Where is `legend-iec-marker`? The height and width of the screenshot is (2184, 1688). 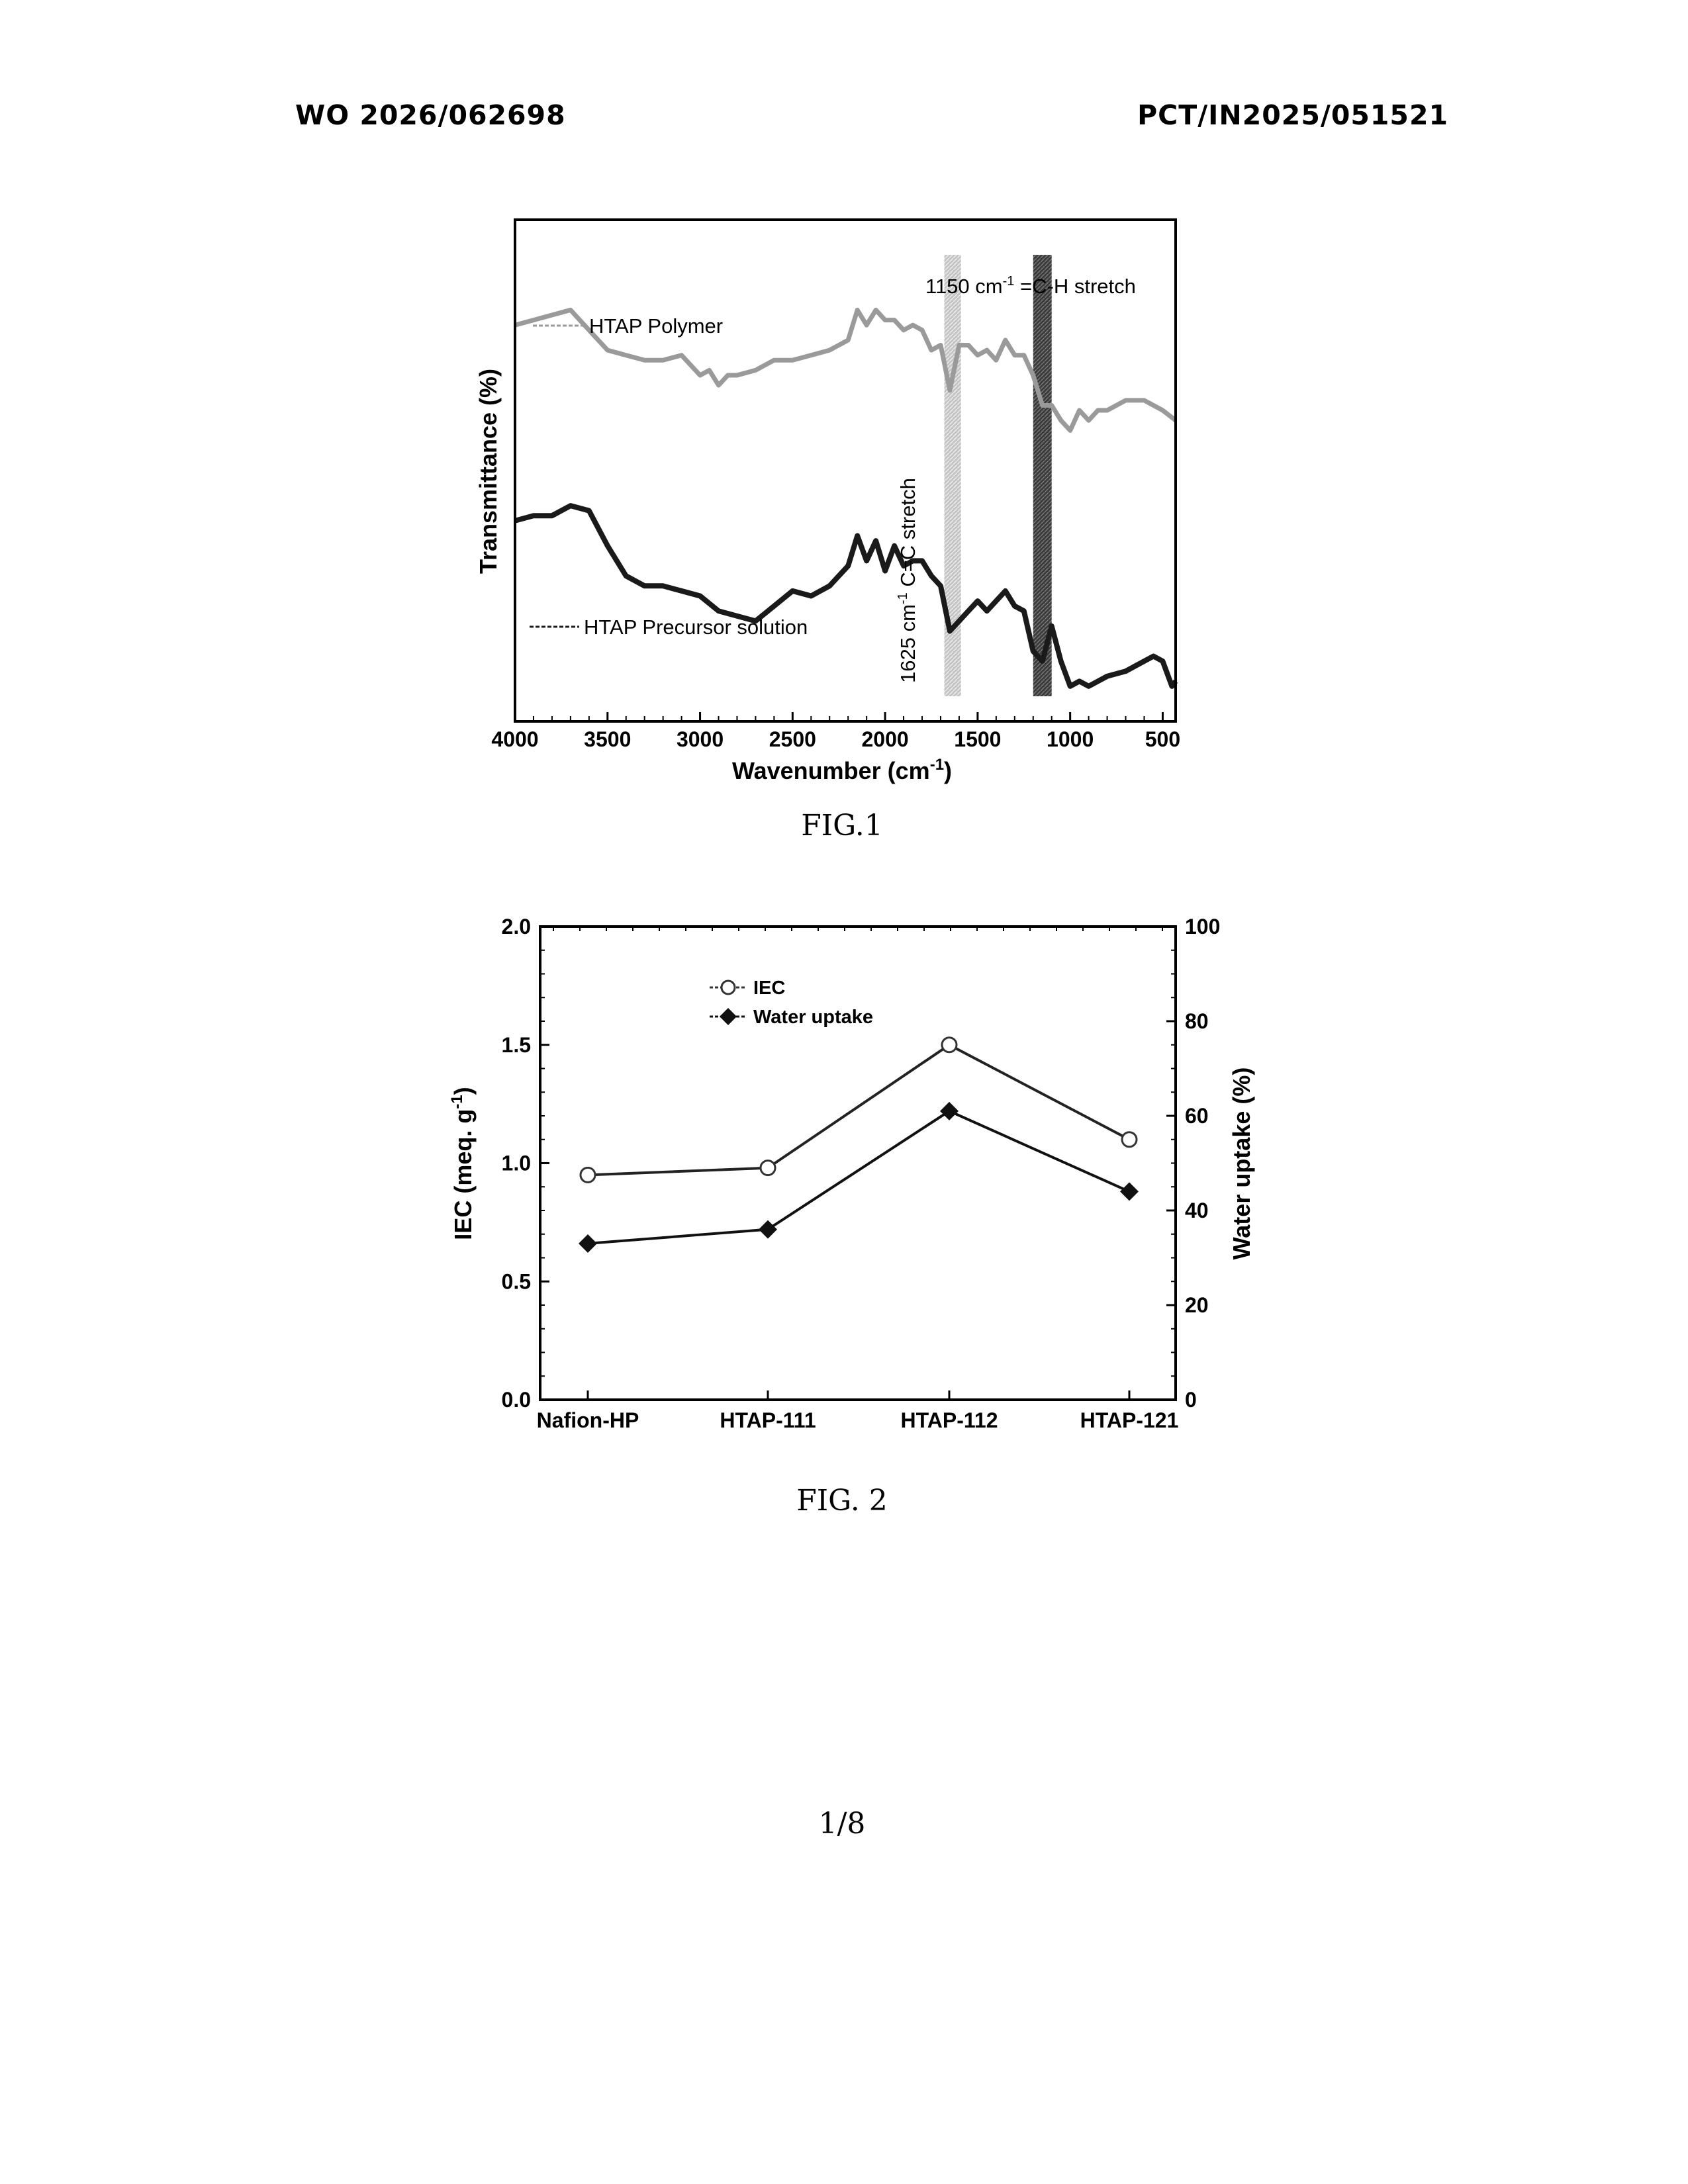 legend-iec-marker is located at coordinates (728, 987).